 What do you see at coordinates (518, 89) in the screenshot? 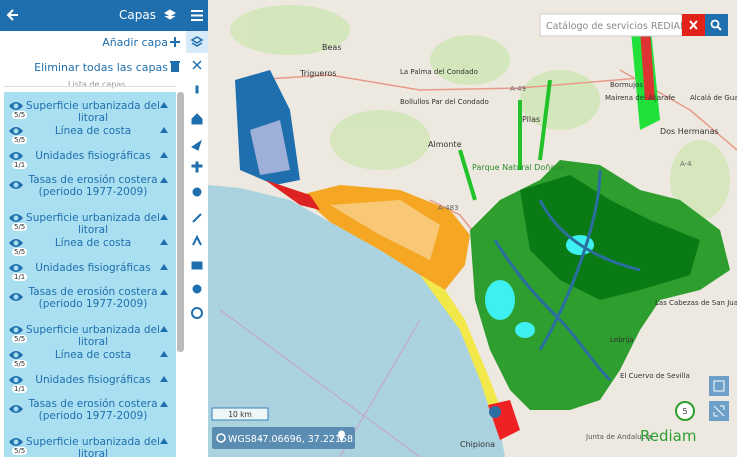
I see `map-label: A-49` at bounding box center [518, 89].